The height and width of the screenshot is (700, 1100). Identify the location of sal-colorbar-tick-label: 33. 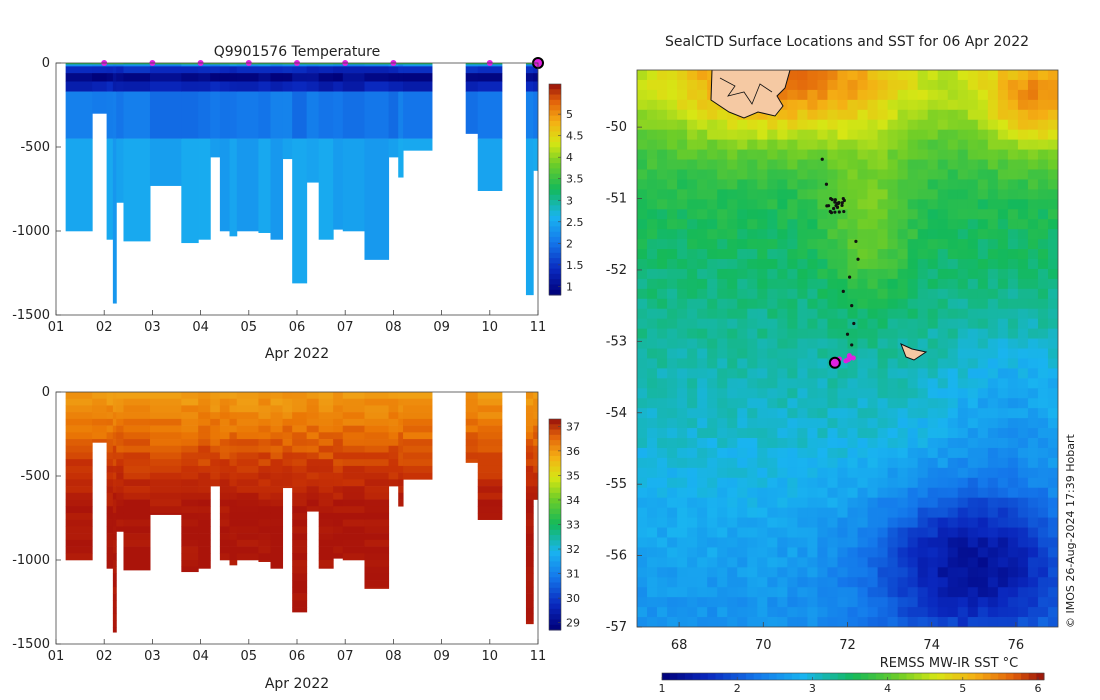
(573, 525).